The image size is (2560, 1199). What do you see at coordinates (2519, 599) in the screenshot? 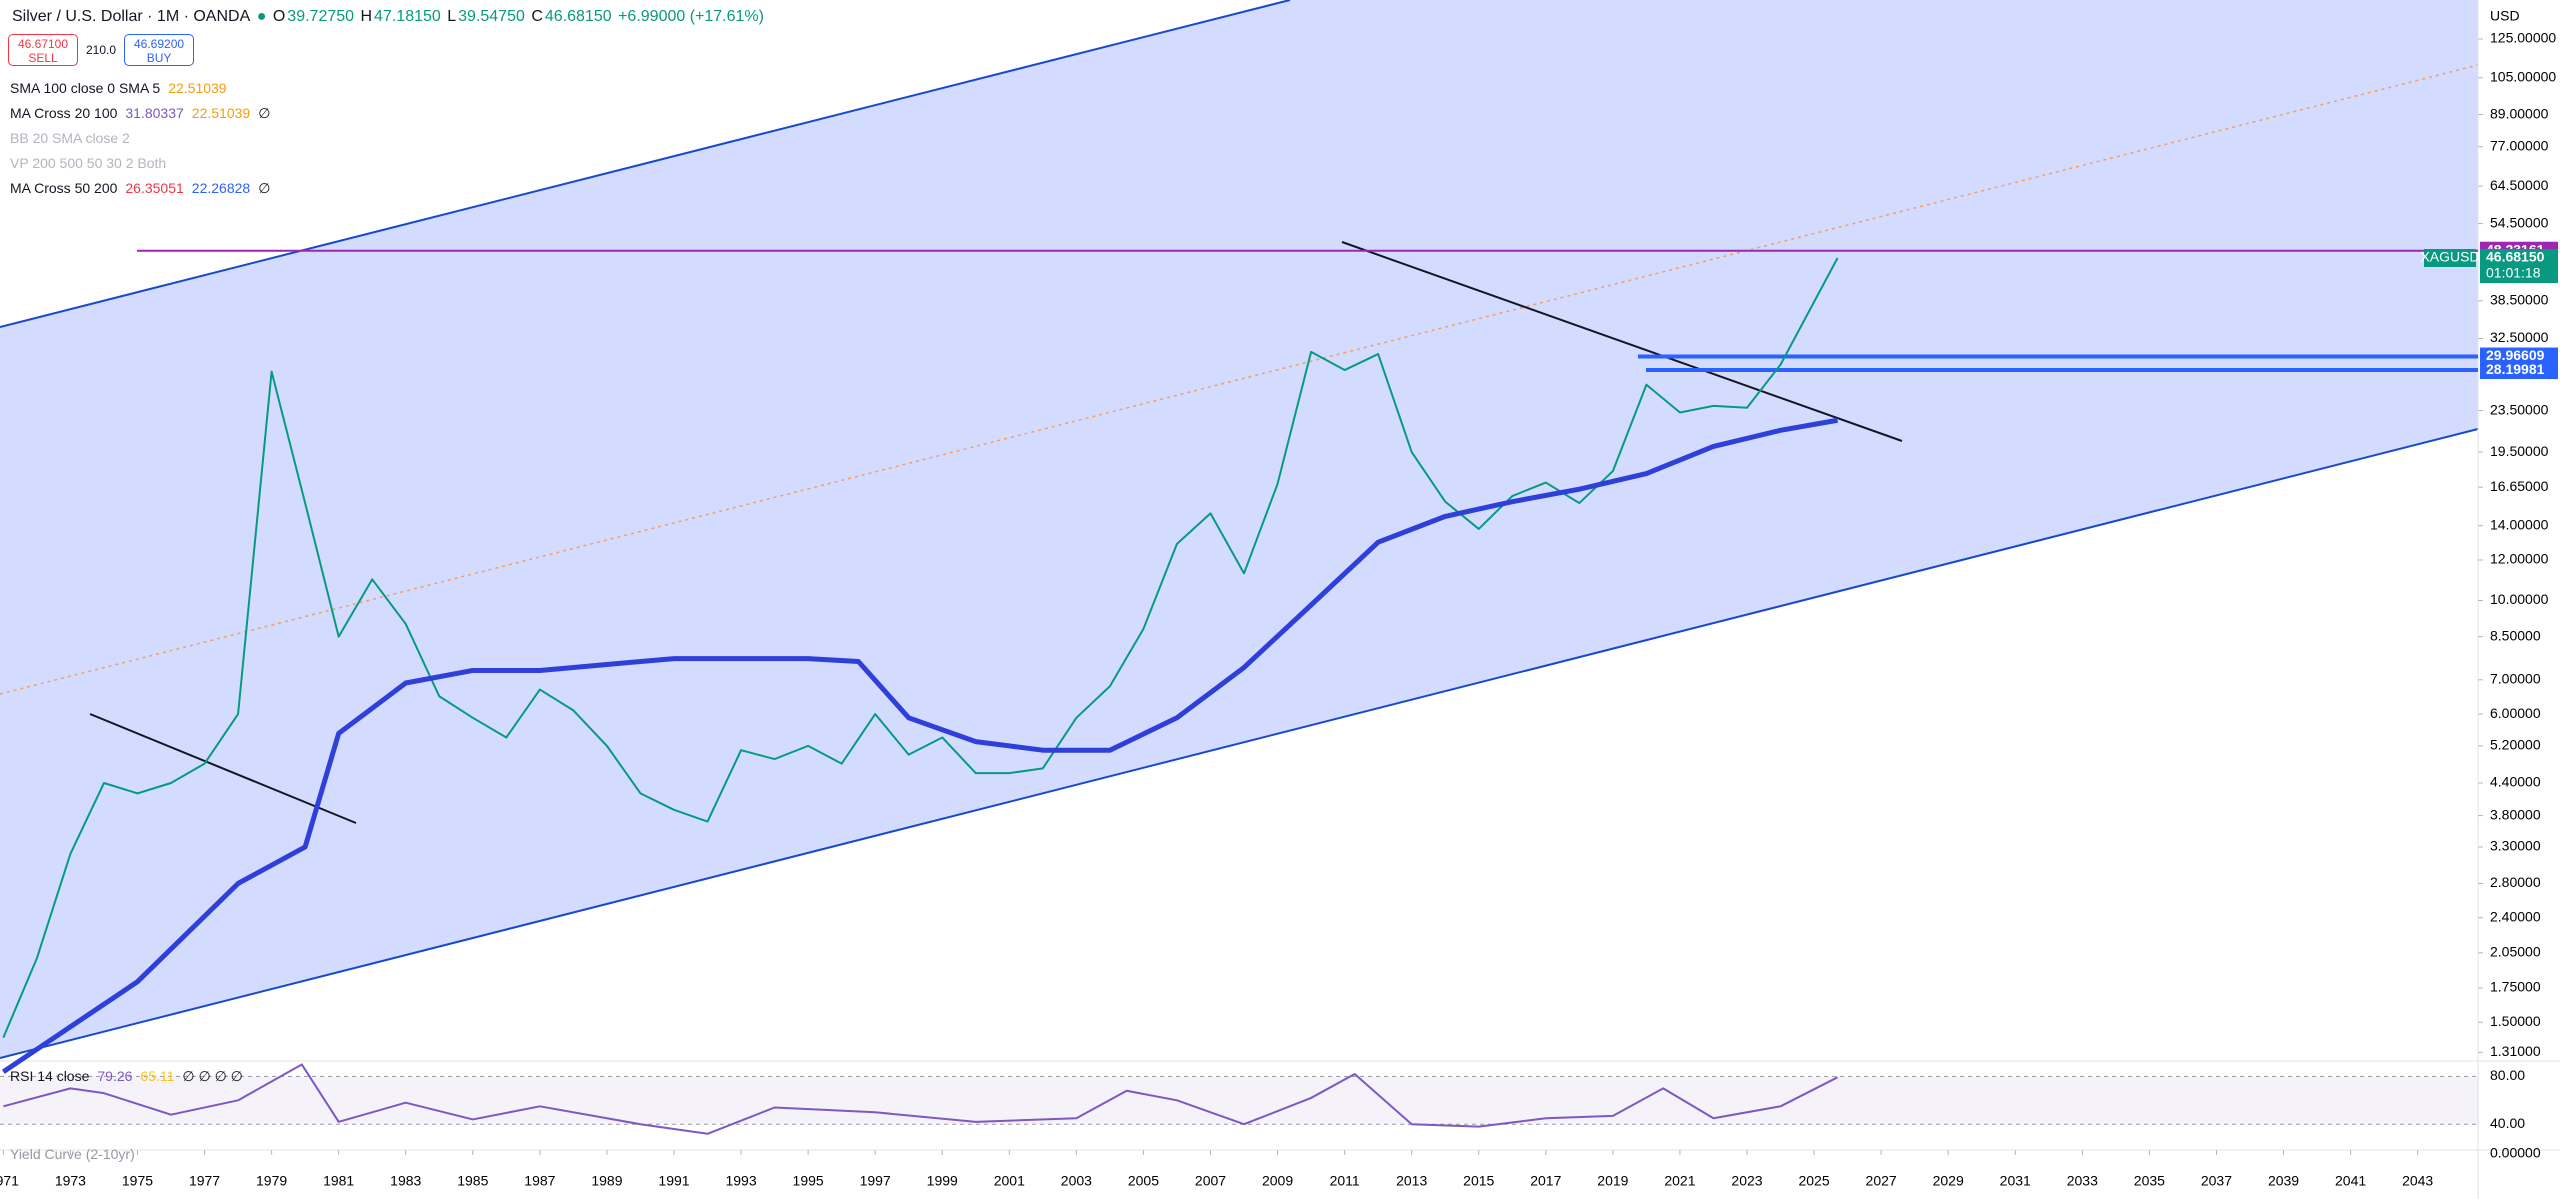
I see `y-tick-label: 10.00000` at bounding box center [2519, 599].